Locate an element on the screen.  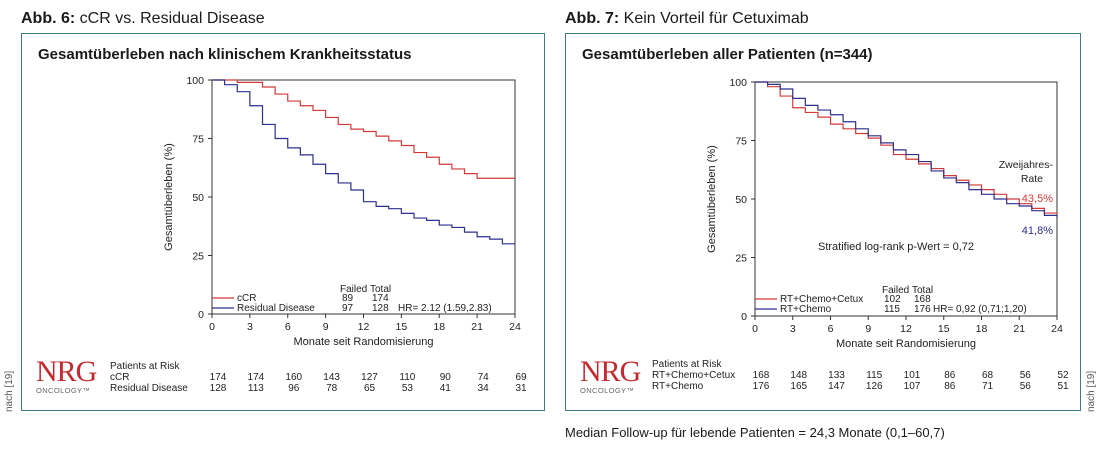
y-tick-label: 75 is located at coordinates (198, 140).